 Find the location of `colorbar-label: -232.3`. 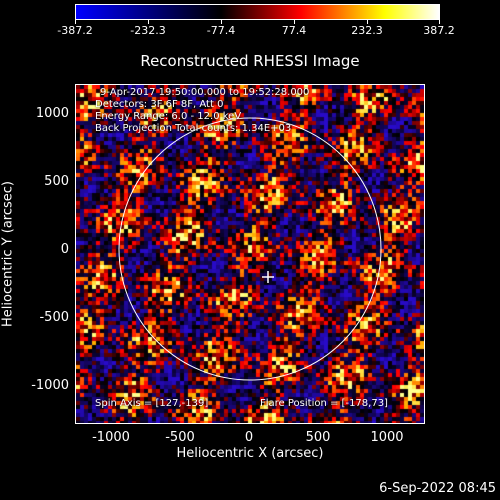

colorbar-label: -232.3 is located at coordinates (148, 30).